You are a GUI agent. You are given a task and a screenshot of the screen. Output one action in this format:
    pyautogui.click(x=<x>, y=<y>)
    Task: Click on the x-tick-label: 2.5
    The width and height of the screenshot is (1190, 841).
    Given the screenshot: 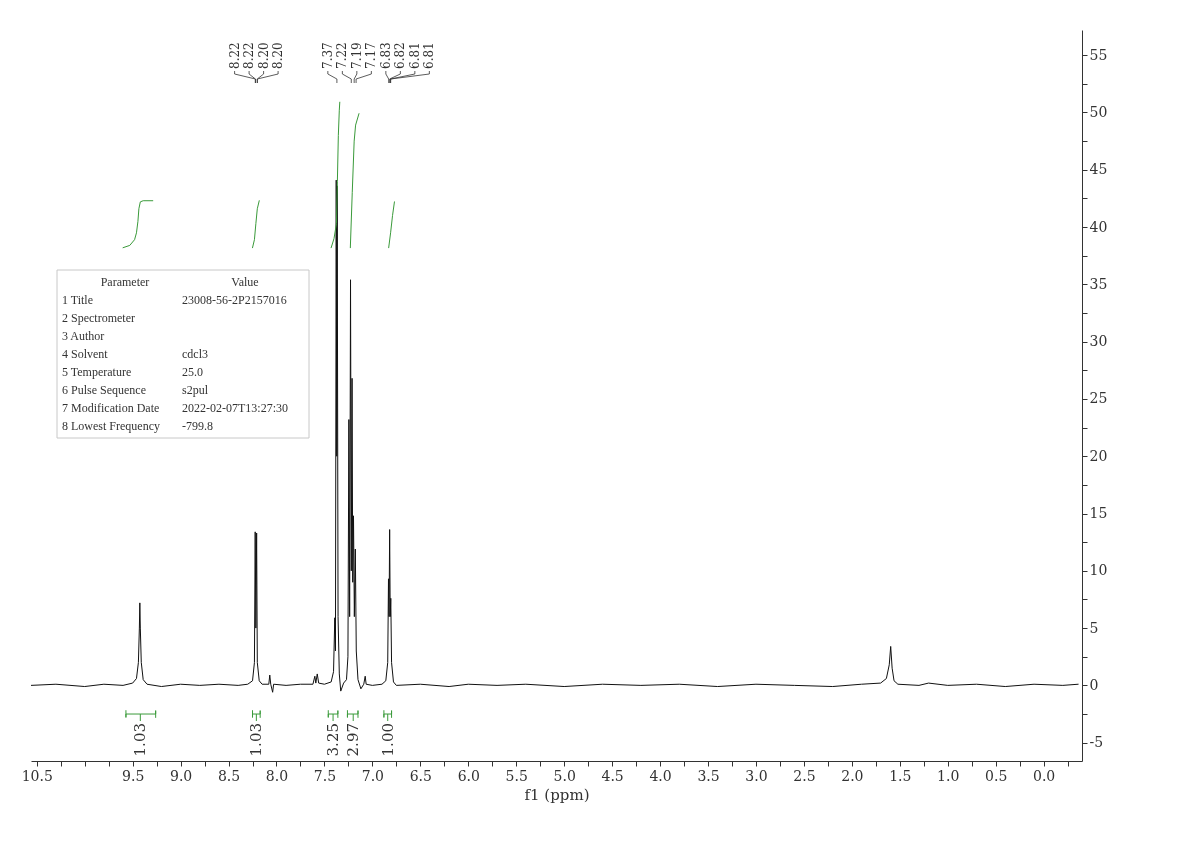 What is the action you would take?
    pyautogui.click(x=804, y=775)
    